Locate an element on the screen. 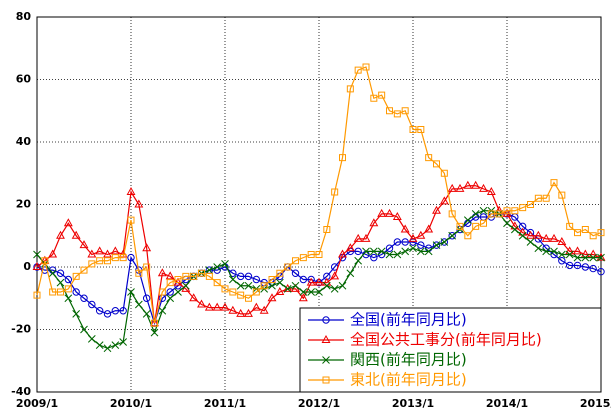  y-tick-label: 80 is located at coordinates (24, 16).